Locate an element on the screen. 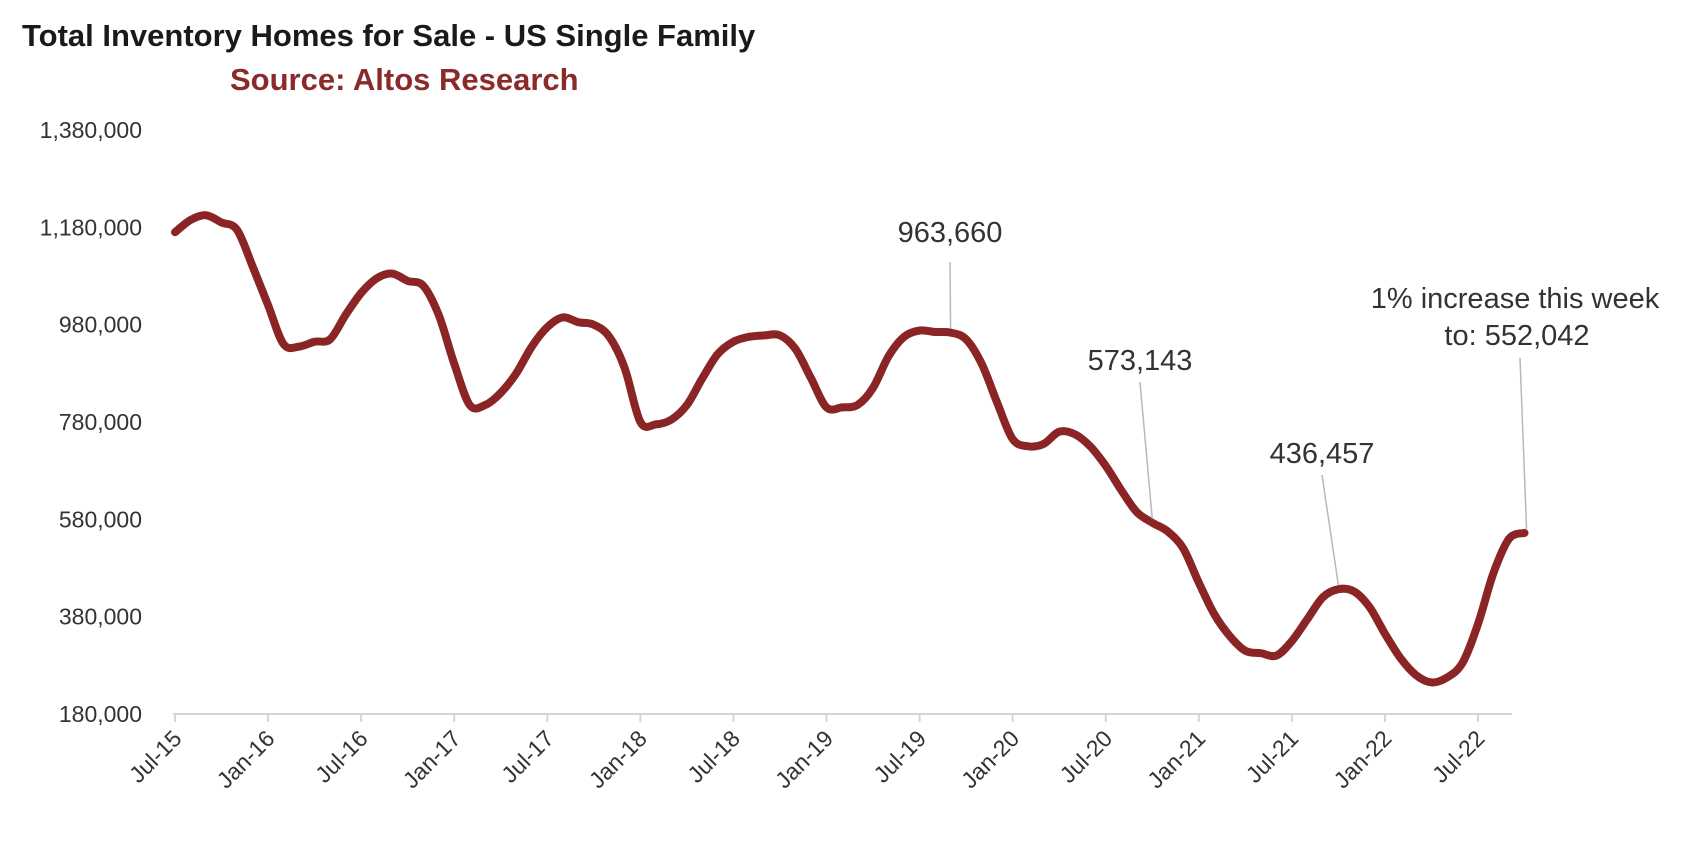 The height and width of the screenshot is (856, 1694). y-tick-label: 380,000 is located at coordinates (100, 617).